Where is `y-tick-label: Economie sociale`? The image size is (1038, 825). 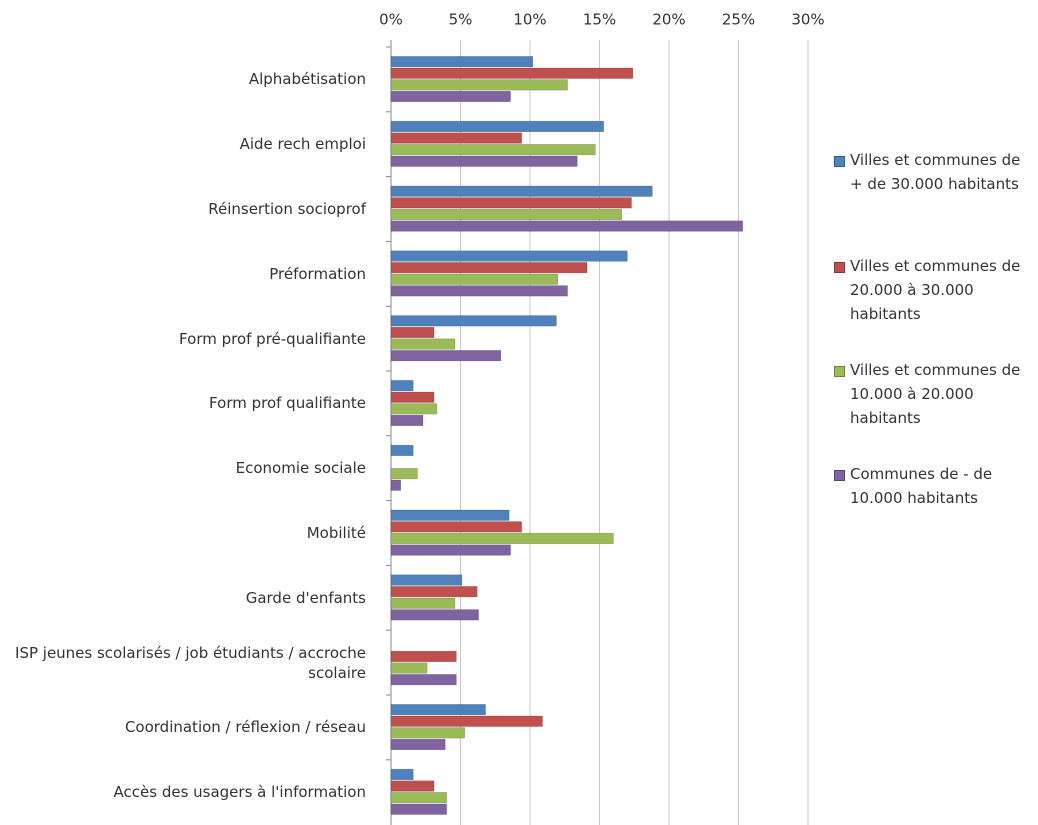 y-tick-label: Economie sociale is located at coordinates (300, 468).